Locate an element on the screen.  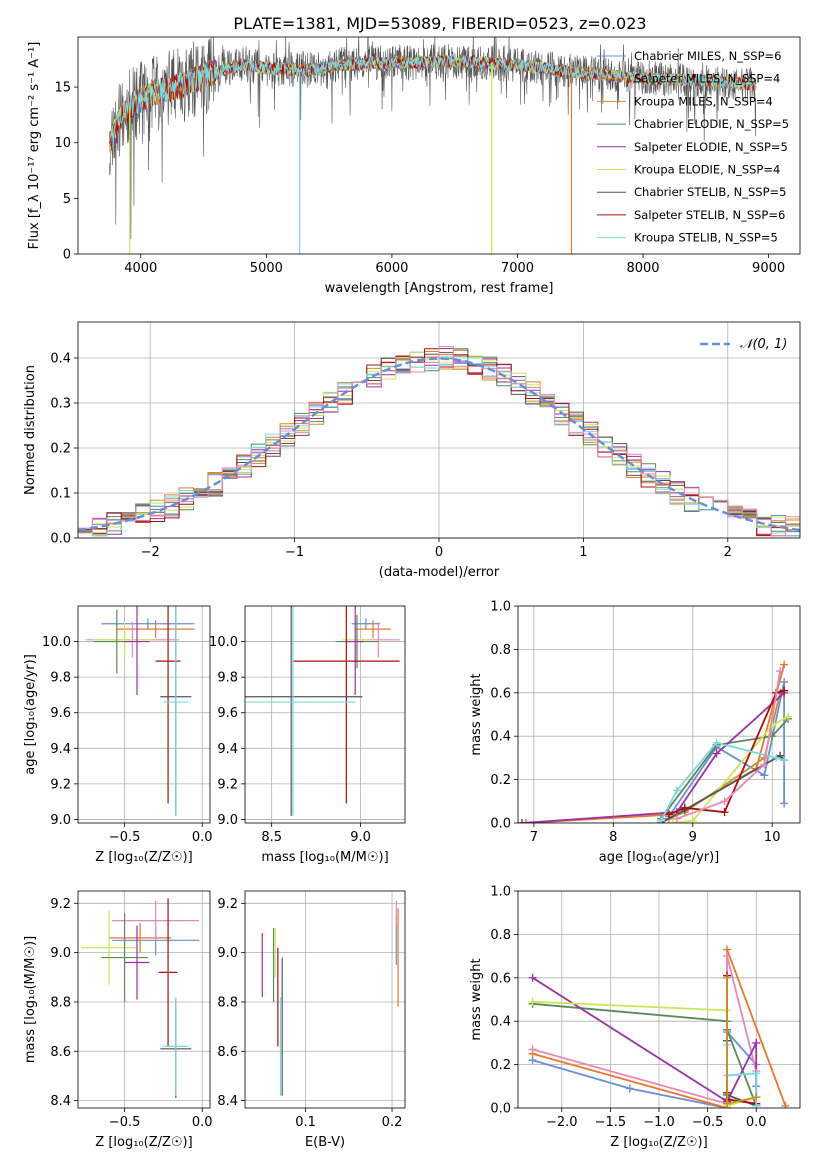
x-axis-label: (data-model)/error is located at coordinates (439, 572).